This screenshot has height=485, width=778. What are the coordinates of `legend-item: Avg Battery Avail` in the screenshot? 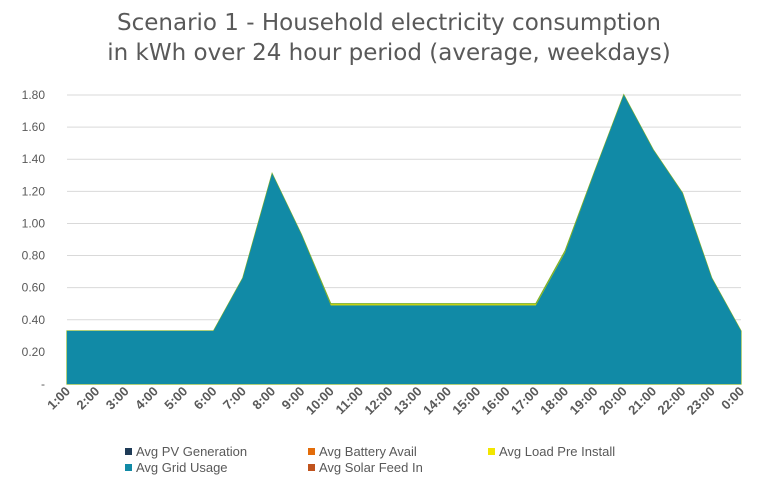 It's located at (362, 451).